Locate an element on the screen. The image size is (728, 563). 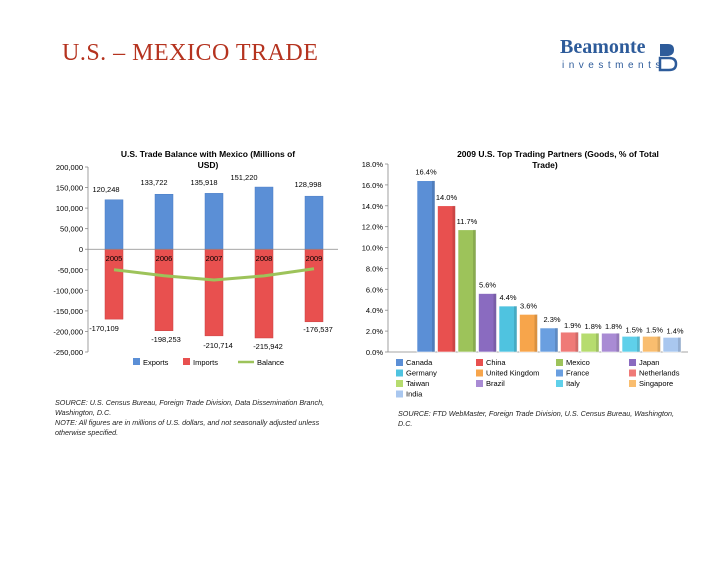
partner-data-label: 1.8% is located at coordinates (592, 326).